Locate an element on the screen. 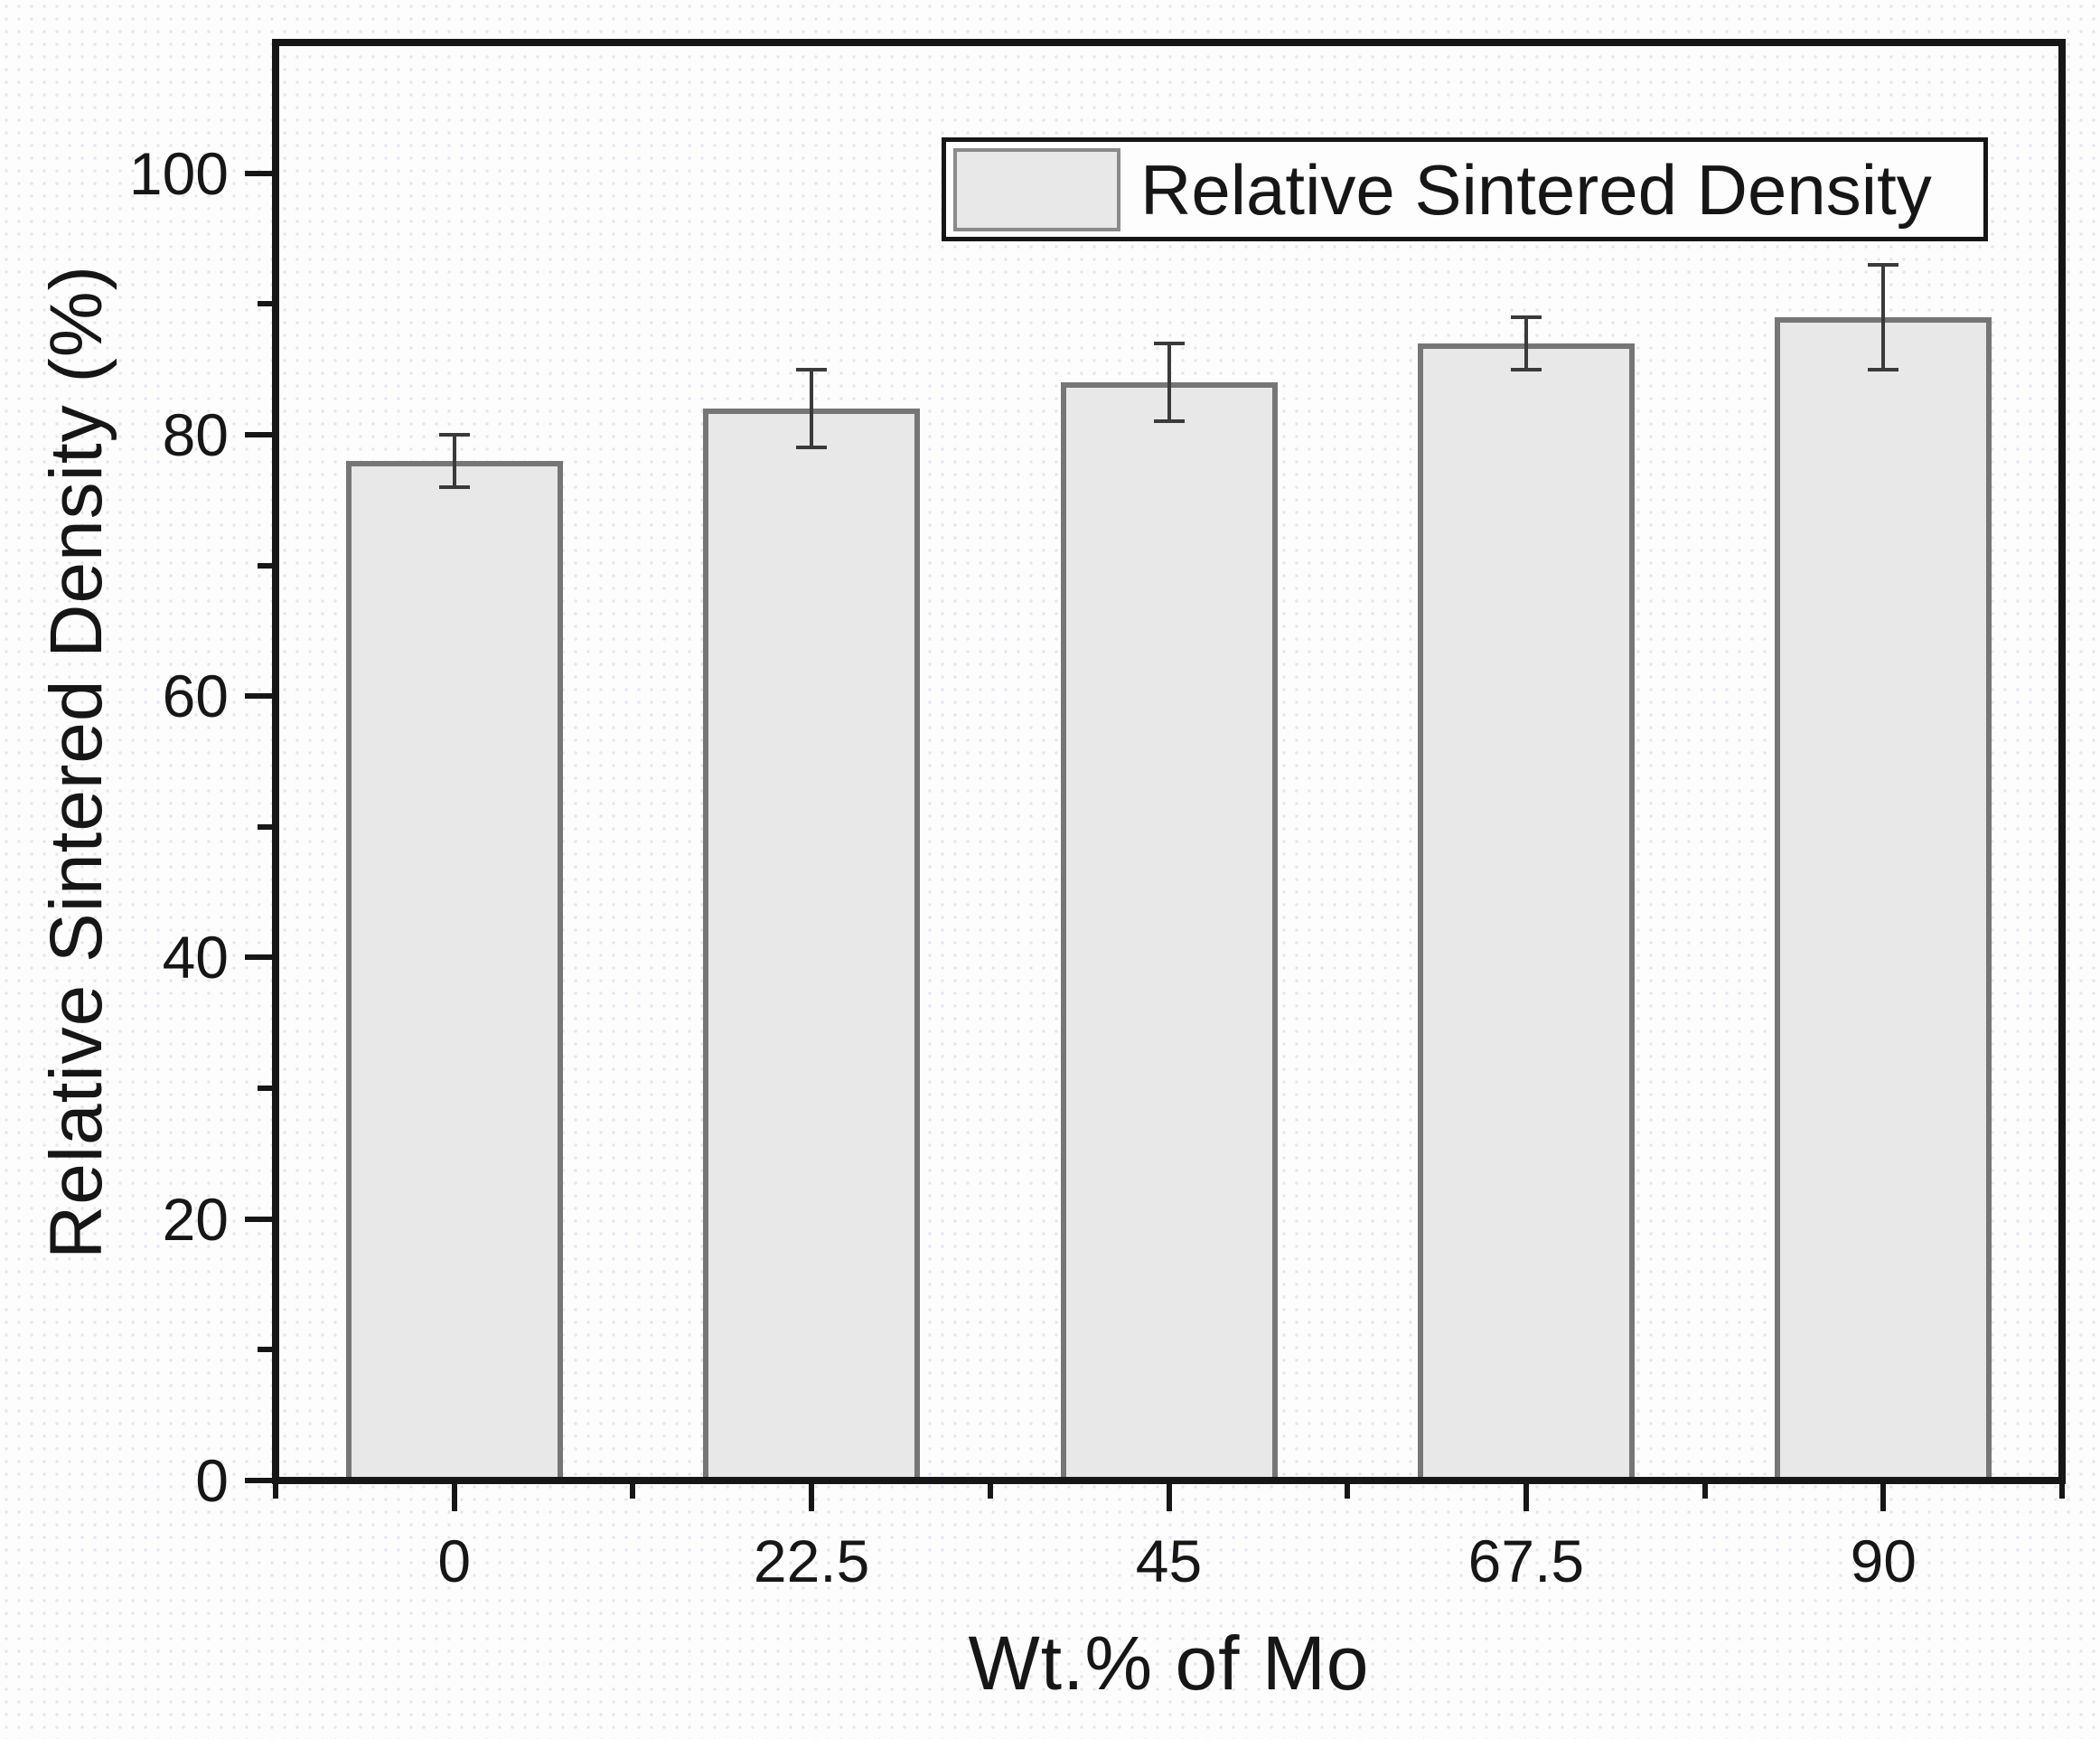 This screenshot has width=2100, height=1739. legend-swatch is located at coordinates (1036, 189).